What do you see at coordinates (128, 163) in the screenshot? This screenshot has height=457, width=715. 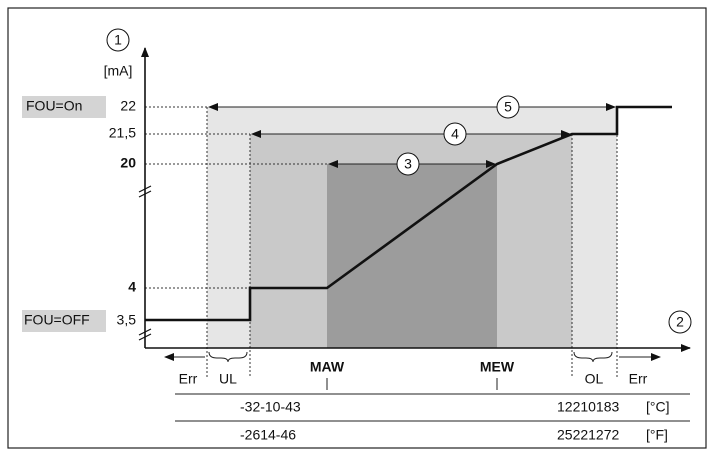 I see `level-label: 20` at bounding box center [128, 163].